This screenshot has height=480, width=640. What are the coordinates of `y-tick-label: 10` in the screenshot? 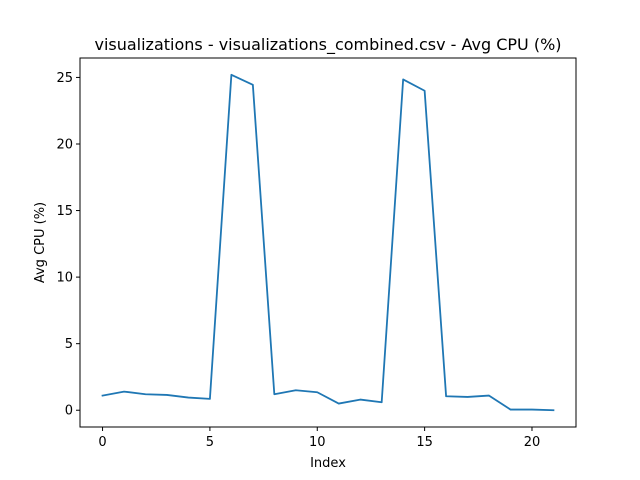 It's located at (64, 278).